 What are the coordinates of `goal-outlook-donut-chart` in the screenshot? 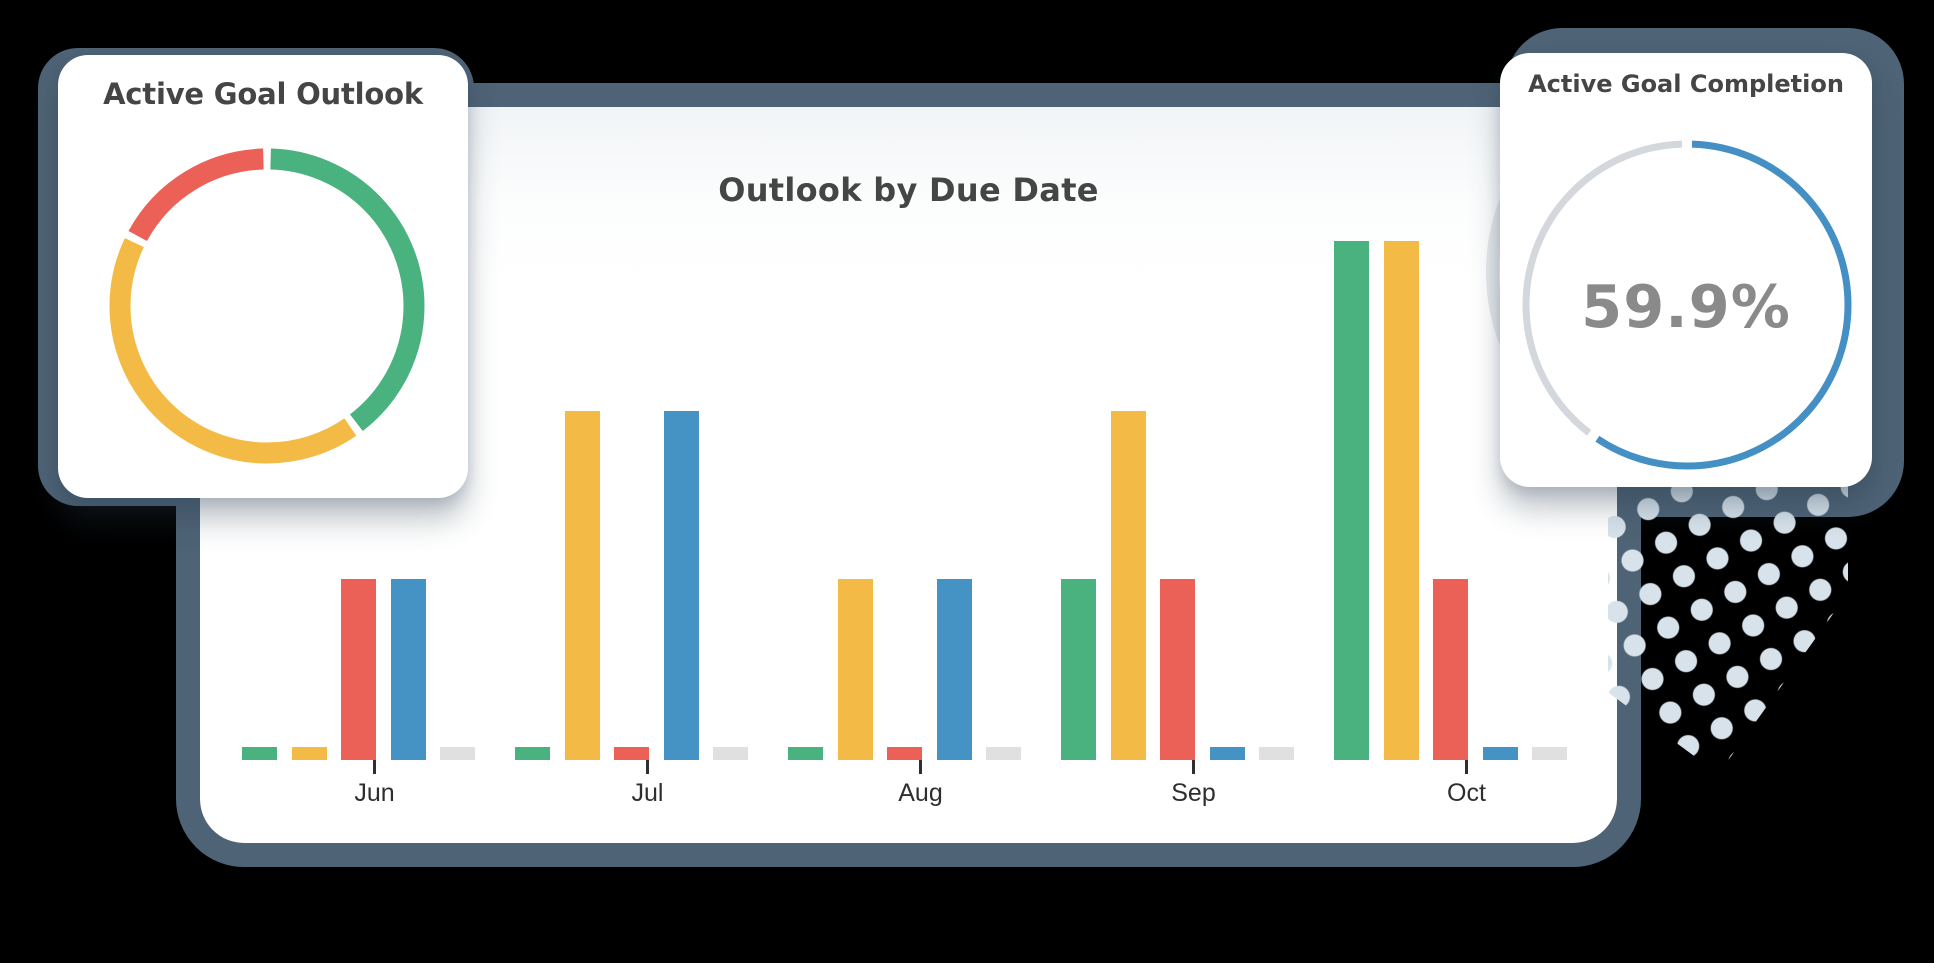 It's located at (267, 306).